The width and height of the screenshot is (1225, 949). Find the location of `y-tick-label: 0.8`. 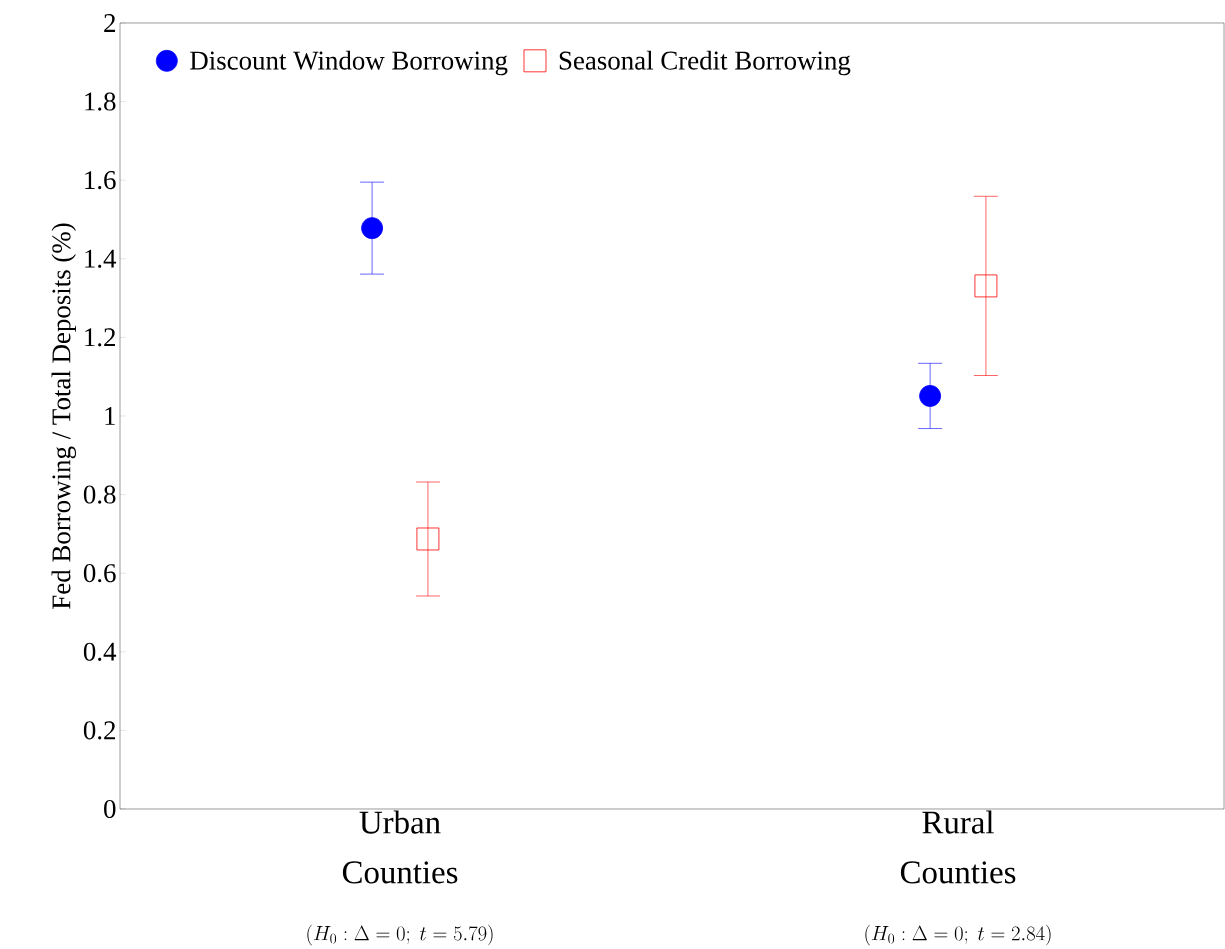

y-tick-label: 0.8 is located at coordinates (99, 494).